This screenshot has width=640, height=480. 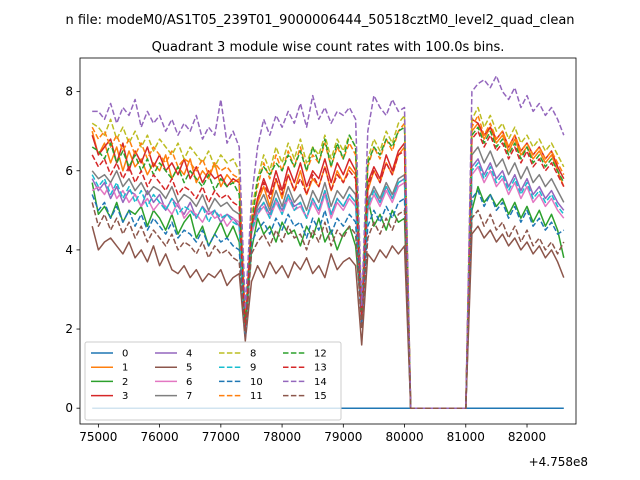 I want to click on legend-label-7: 7, so click(x=189, y=396).